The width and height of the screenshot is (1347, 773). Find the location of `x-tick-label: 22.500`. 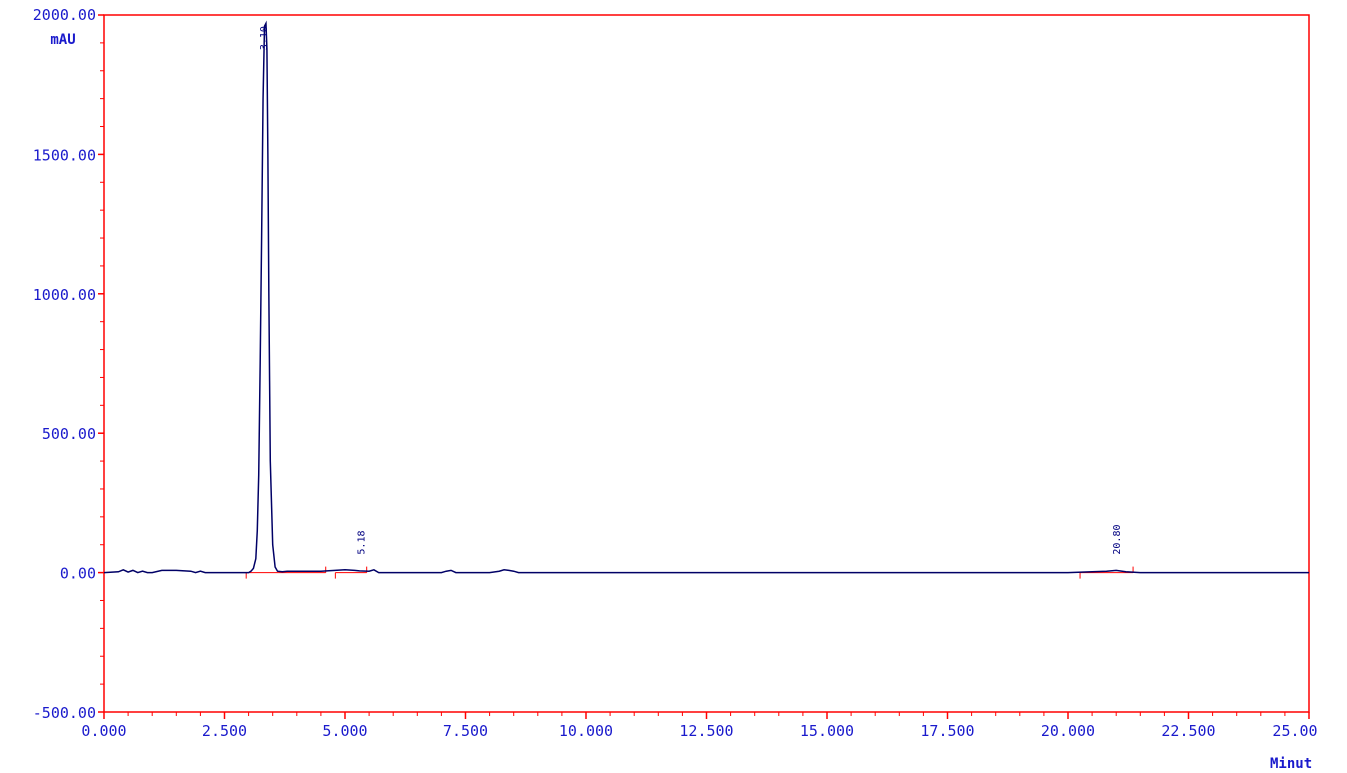

x-tick-label: 22.500 is located at coordinates (1188, 731).